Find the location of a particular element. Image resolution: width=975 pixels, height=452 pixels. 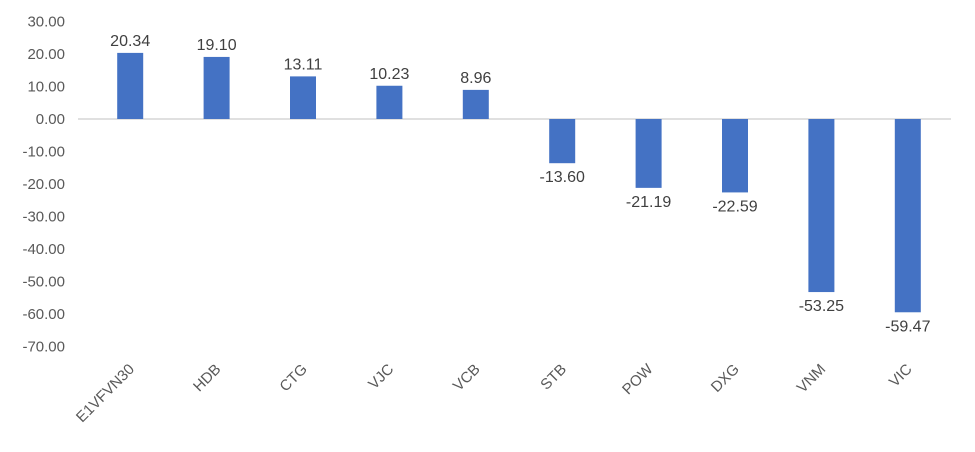

y-axis-tick-label: 0.00 is located at coordinates (50, 119).